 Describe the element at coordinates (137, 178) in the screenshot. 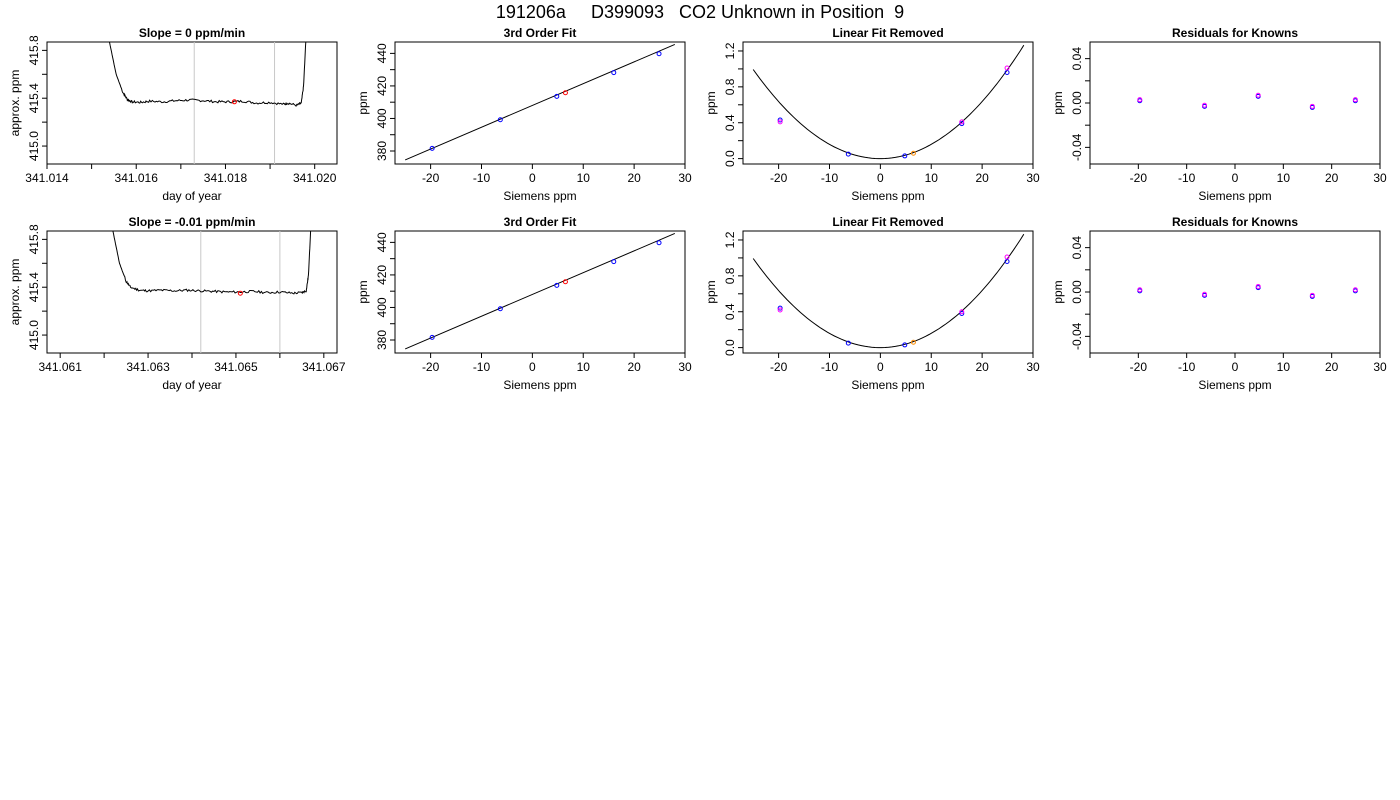

I see `x-tick-label: 341.016` at that location.